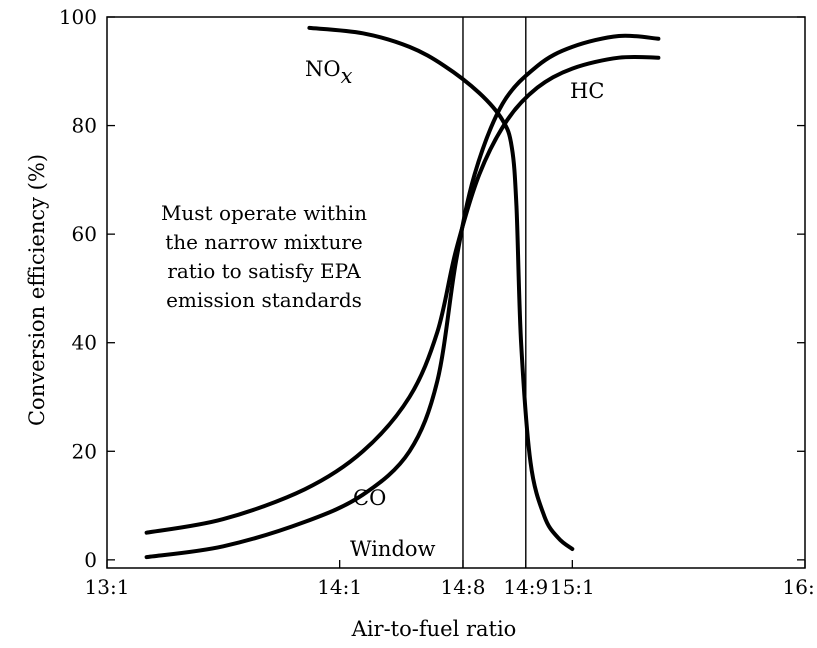  What do you see at coordinates (264, 271) in the screenshot?
I see `annotation-line-3: ratio to satisfy EPA` at bounding box center [264, 271].